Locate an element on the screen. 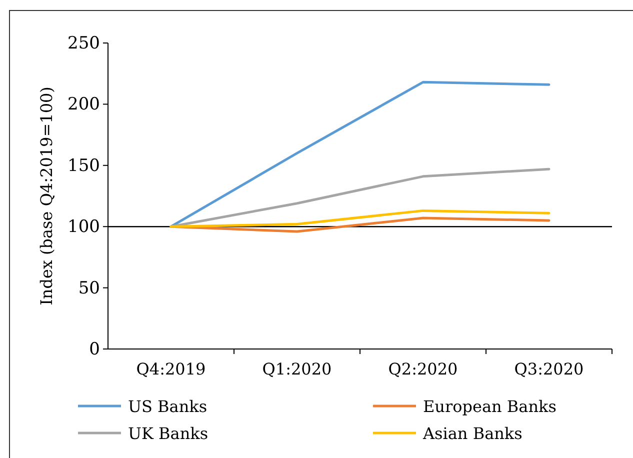  y-tick-label: 150 is located at coordinates (84, 166).